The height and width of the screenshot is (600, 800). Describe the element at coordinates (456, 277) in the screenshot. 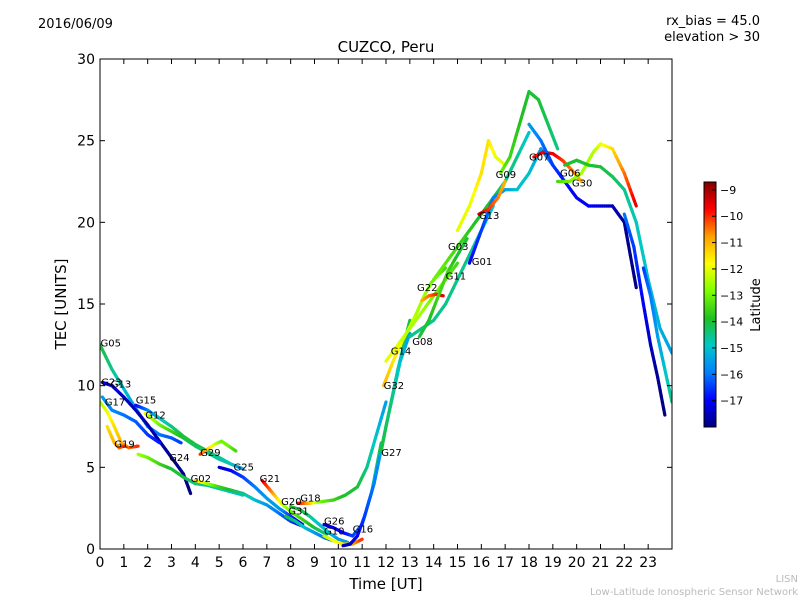

I see `satellite-label: G11` at that location.